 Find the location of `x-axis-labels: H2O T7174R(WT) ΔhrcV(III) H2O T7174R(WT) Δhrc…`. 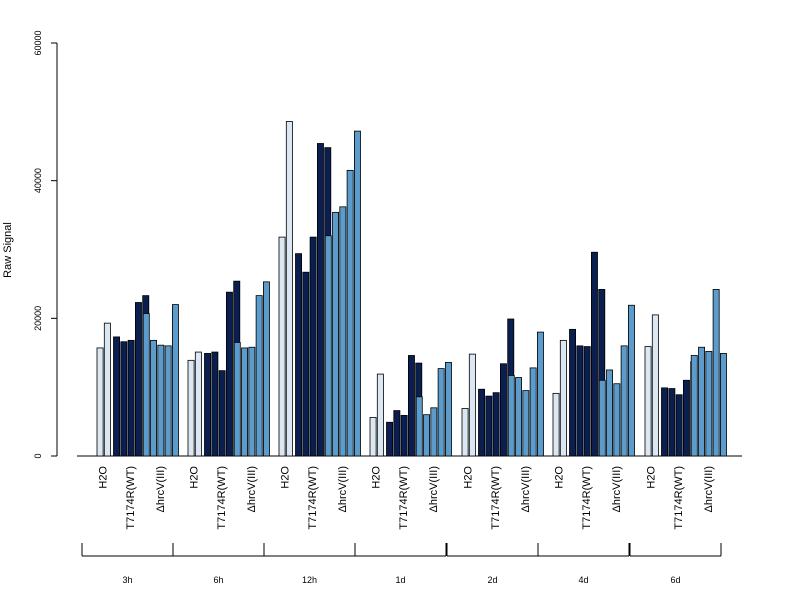

x-axis-labels: H2O T7174R(WT) ΔhrcV(III) H2O T7174R(WT) Δhrc… is located at coordinates (406, 498).